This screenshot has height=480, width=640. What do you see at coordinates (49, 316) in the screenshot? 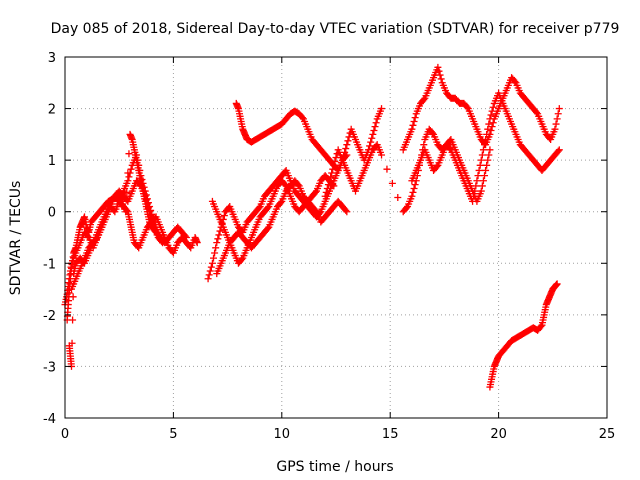
I see `y-tick-label: -2` at bounding box center [49, 316].